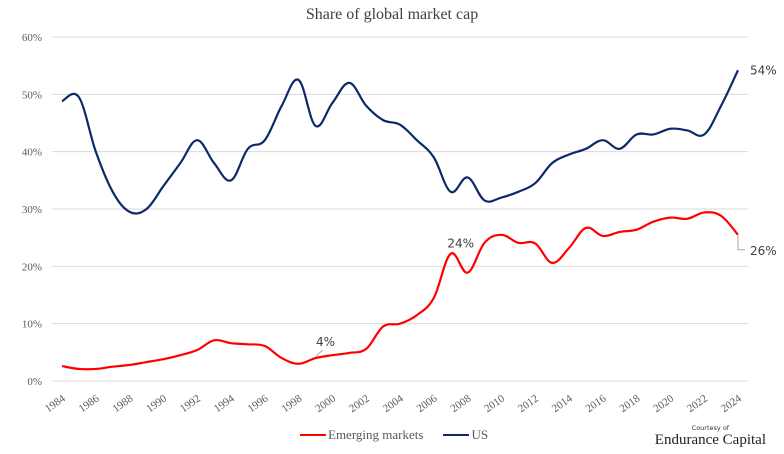 The height and width of the screenshot is (454, 784). Describe the element at coordinates (325, 342) in the screenshot. I see `annotation-label: 4%` at that location.